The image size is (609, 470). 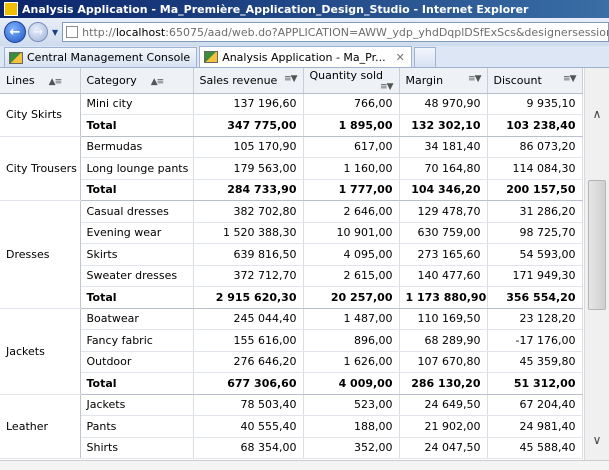 What do you see at coordinates (351, 405) in the screenshot?
I see `quantity-sold-cell: 523,00` at bounding box center [351, 405].